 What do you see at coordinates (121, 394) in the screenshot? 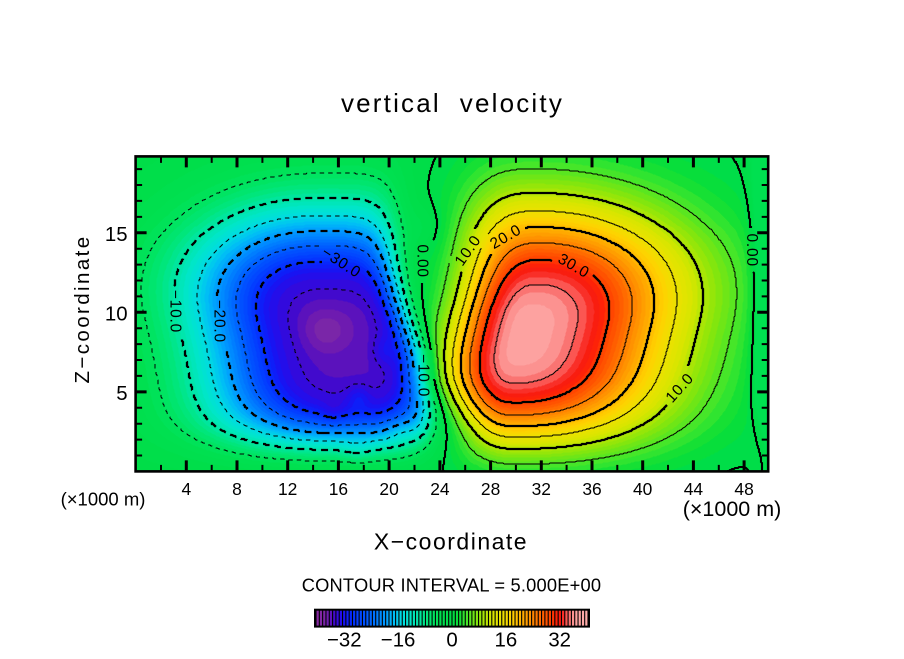
I see `svg-text: 5` at bounding box center [121, 394].